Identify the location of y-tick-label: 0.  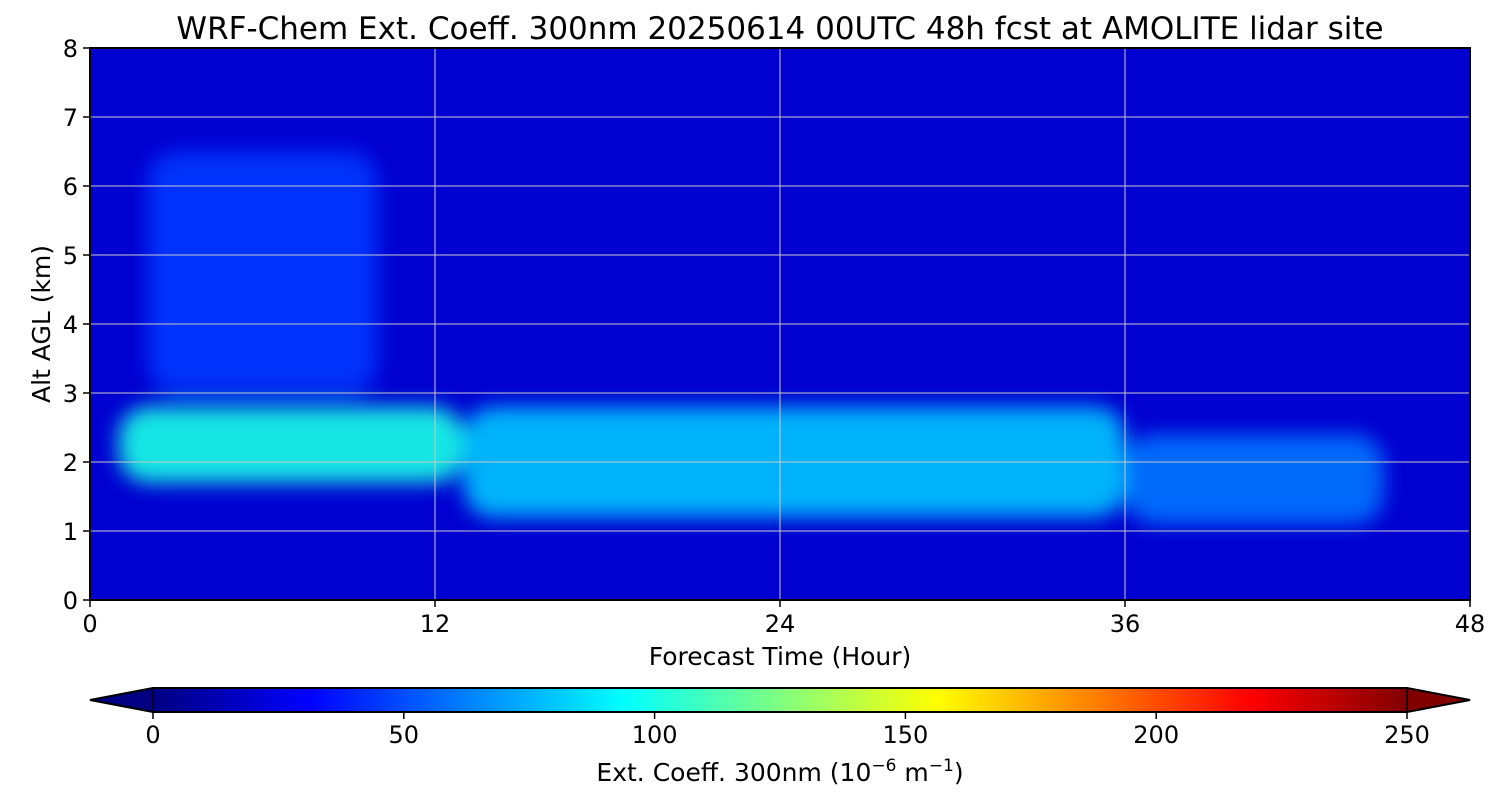
(70, 601).